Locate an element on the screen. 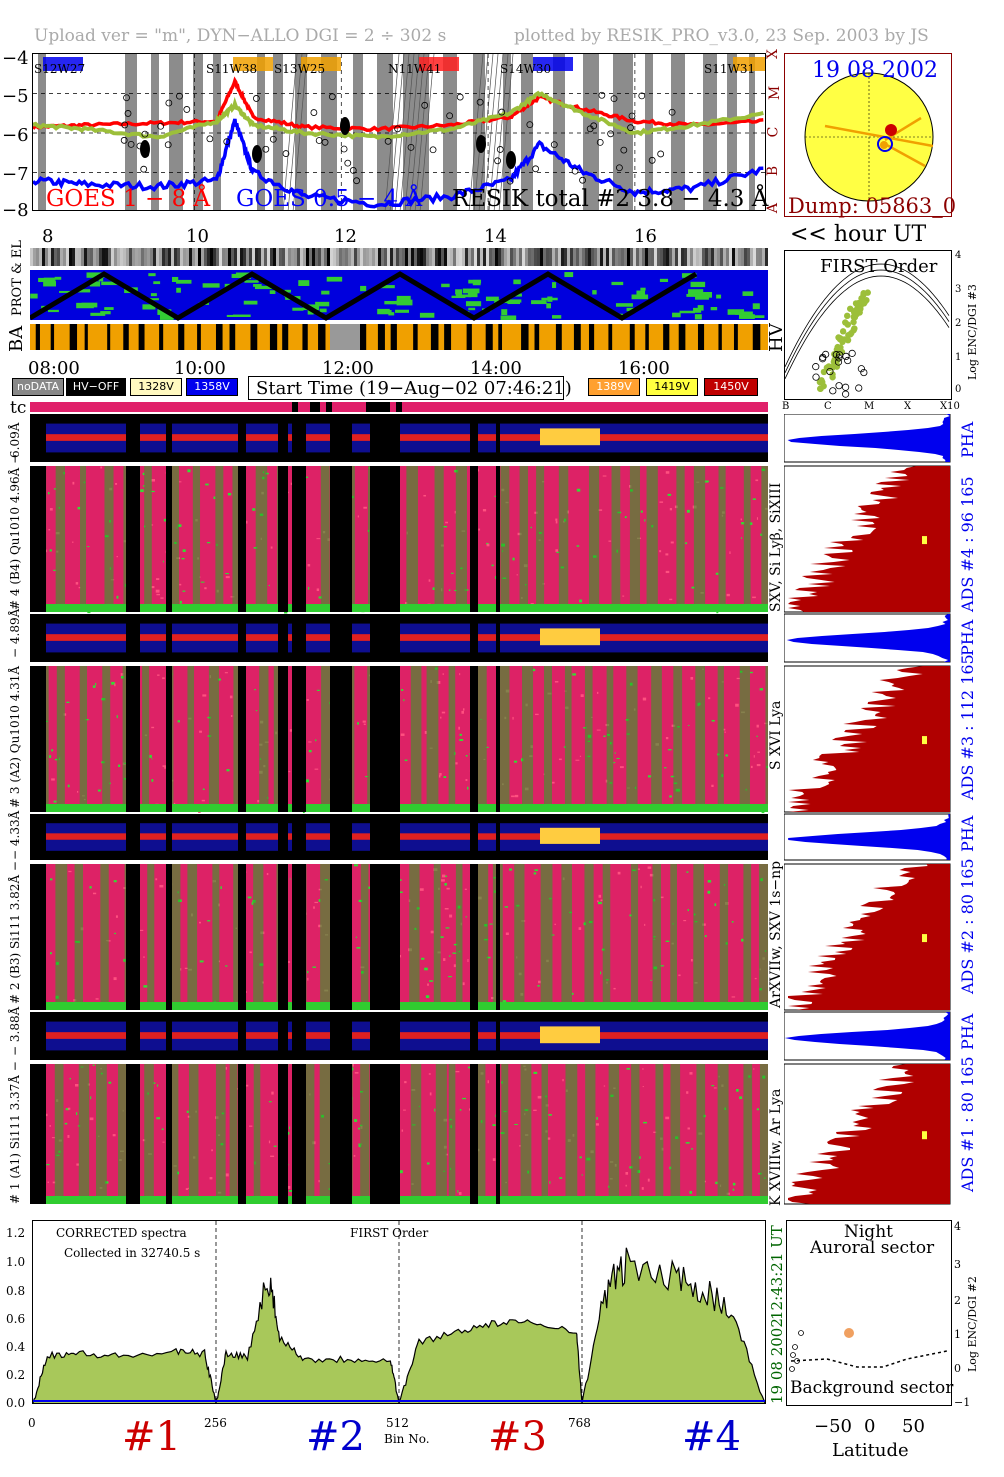  aurora-title1: Night is located at coordinates (868, 1232).